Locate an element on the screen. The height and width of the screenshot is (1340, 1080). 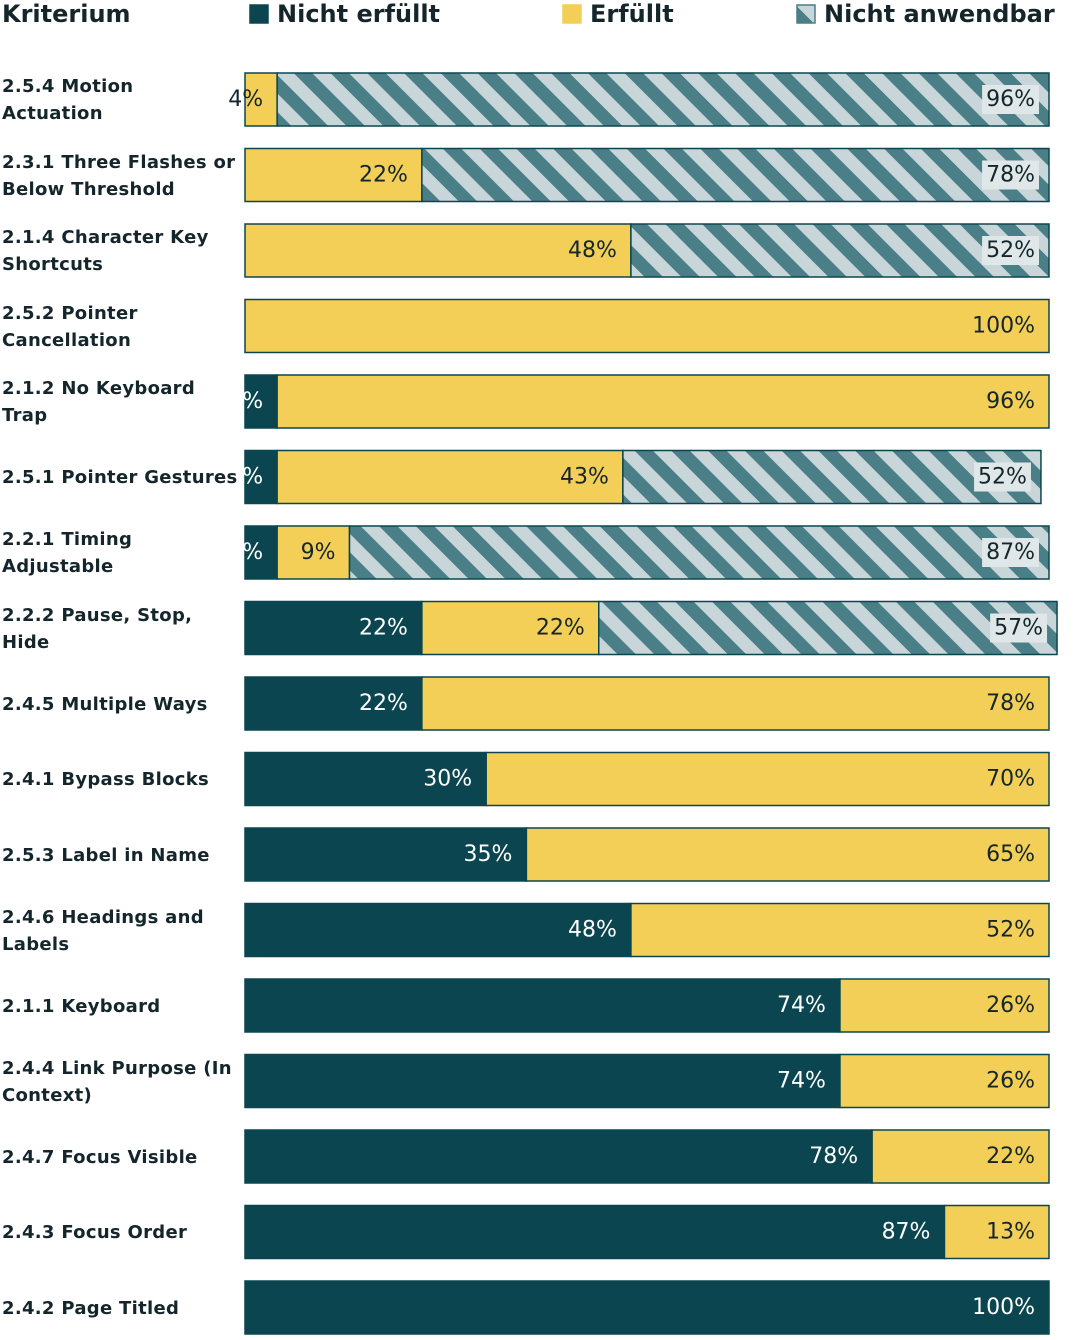
value-label: 35% is located at coordinates (487, 854).